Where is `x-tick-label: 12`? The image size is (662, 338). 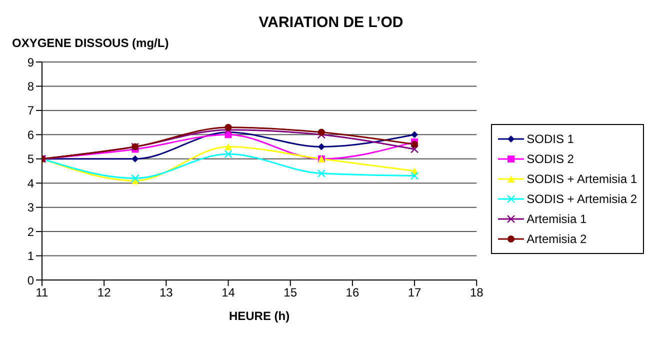
x-tick-label: 12 is located at coordinates (104, 293).